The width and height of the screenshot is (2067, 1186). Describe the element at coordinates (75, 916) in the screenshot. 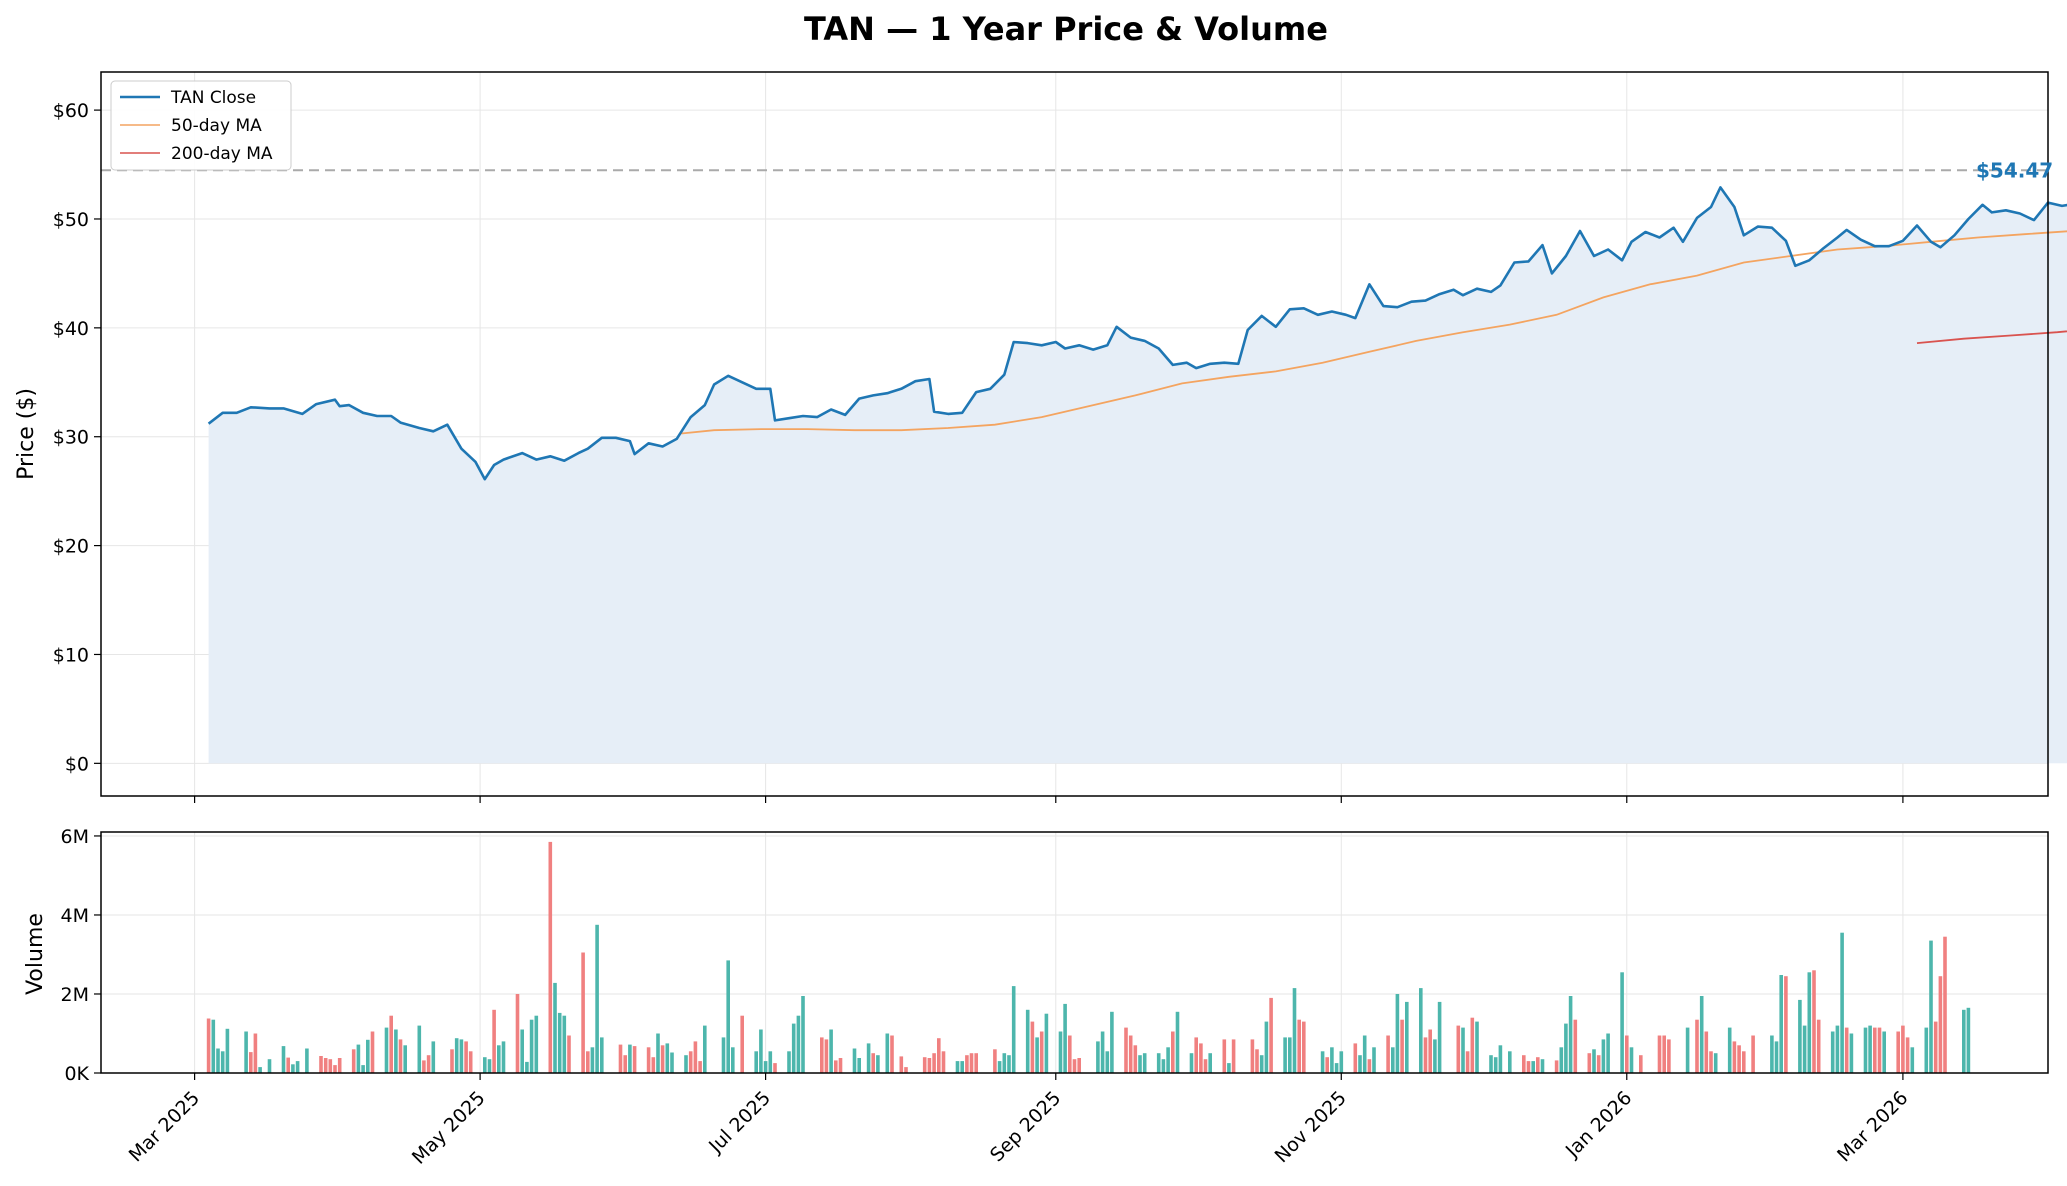

I see `volume-ytick-label: 4M` at that location.